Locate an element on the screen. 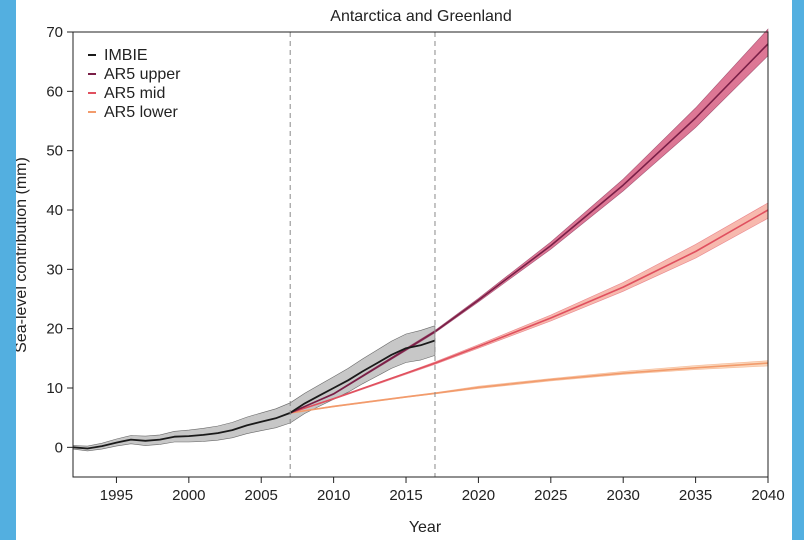  y-tick-label-20: 20 is located at coordinates (54, 329).